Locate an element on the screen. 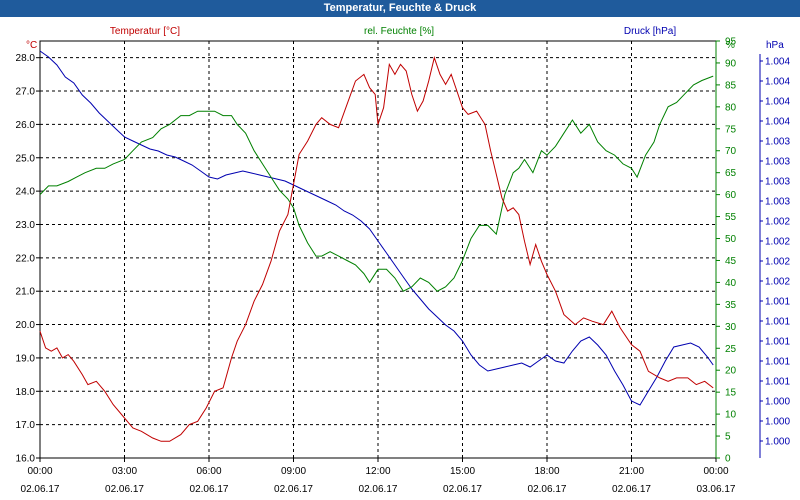 This screenshot has height=500, width=800. temperature-tick-label: 26.0 is located at coordinates (26, 125).